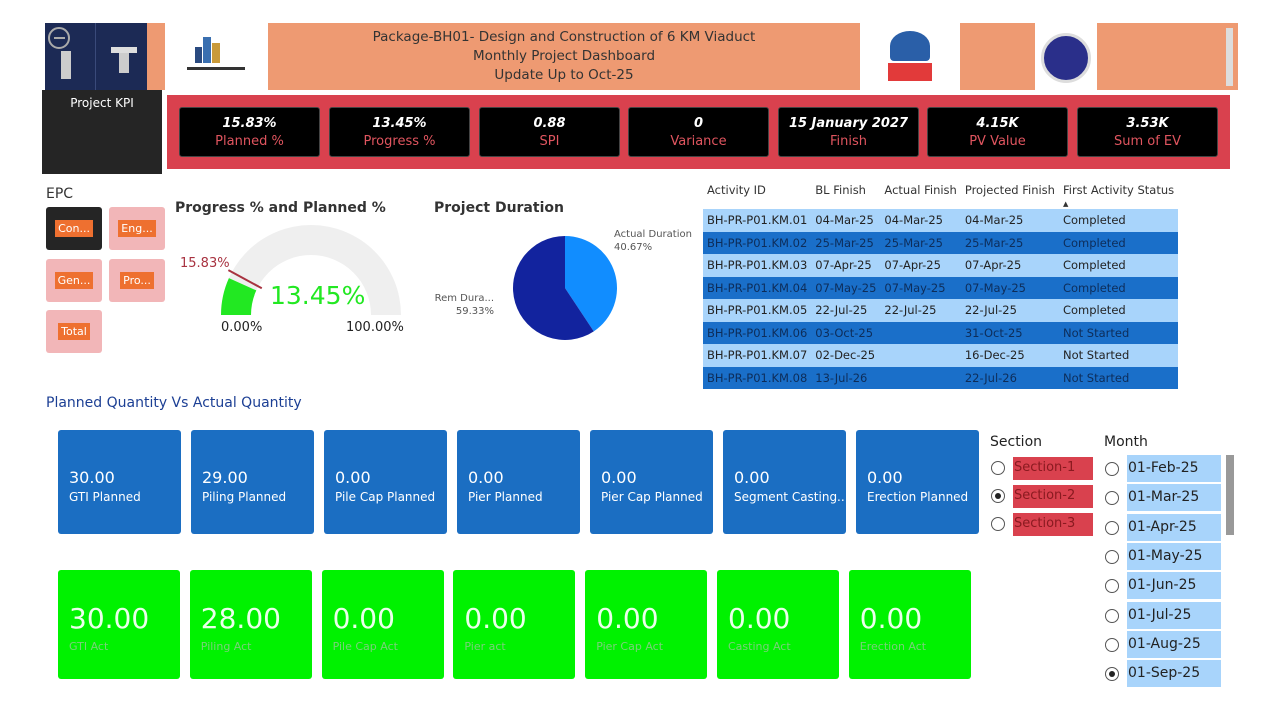 Image resolution: width=1280 pixels, height=720 pixels. Describe the element at coordinates (997, 123) in the screenshot. I see `kpi-value: 4.15K` at that location.